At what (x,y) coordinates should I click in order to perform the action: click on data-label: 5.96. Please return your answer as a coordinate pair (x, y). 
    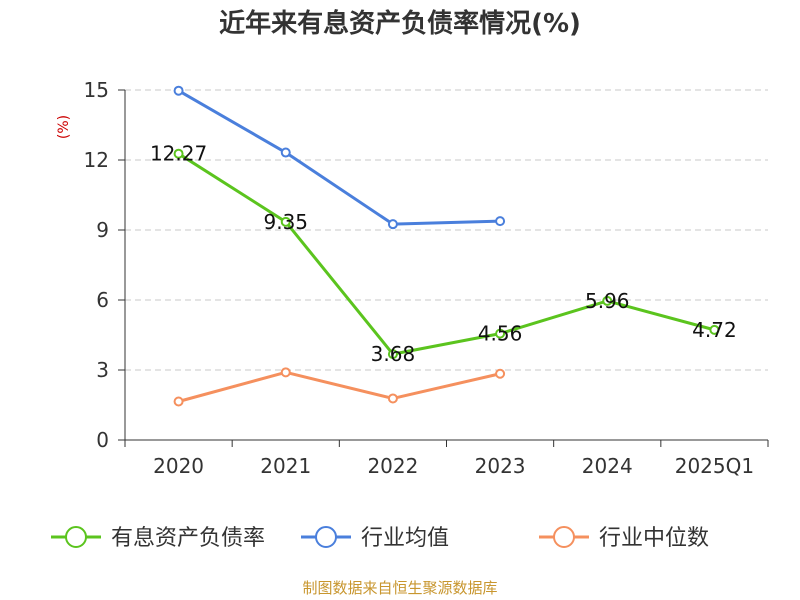
    Looking at the image, I should click on (607, 301).